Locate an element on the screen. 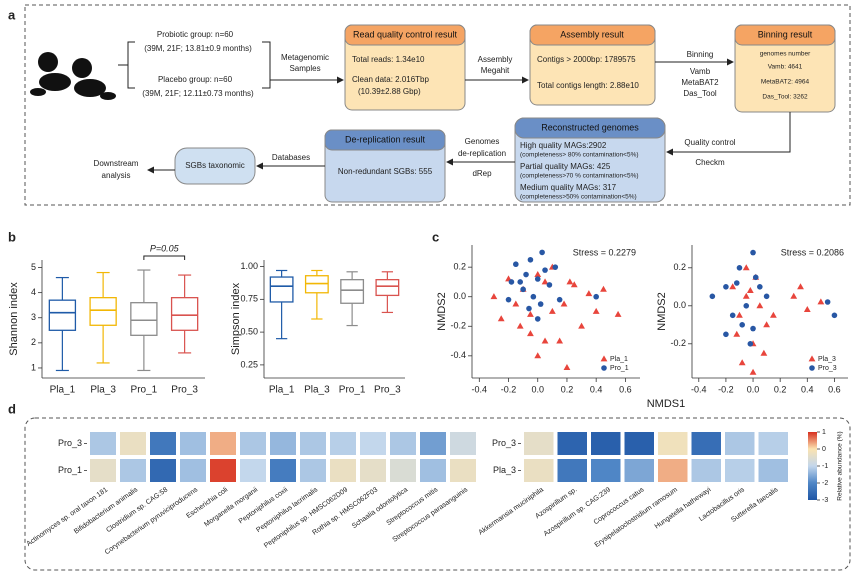  arrow is located at coordinates (728, 134).